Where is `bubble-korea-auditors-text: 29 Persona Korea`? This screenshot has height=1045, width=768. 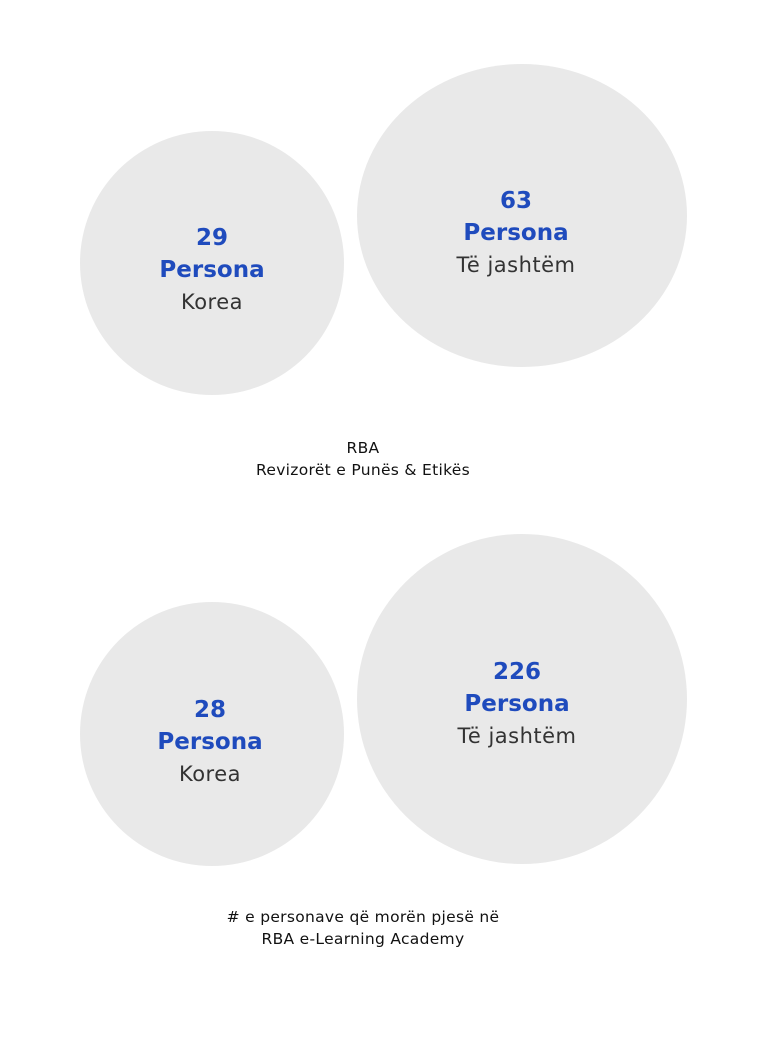 bubble-korea-auditors-text: 29 Persona Korea is located at coordinates (212, 270).